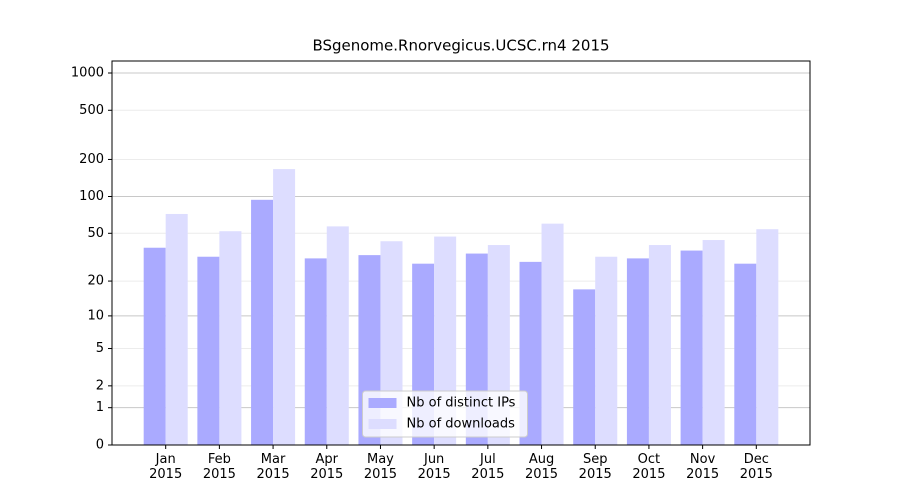 The height and width of the screenshot is (500, 900). Describe the element at coordinates (488, 467) in the screenshot. I see `x-tick-label: Jul 2015` at that location.